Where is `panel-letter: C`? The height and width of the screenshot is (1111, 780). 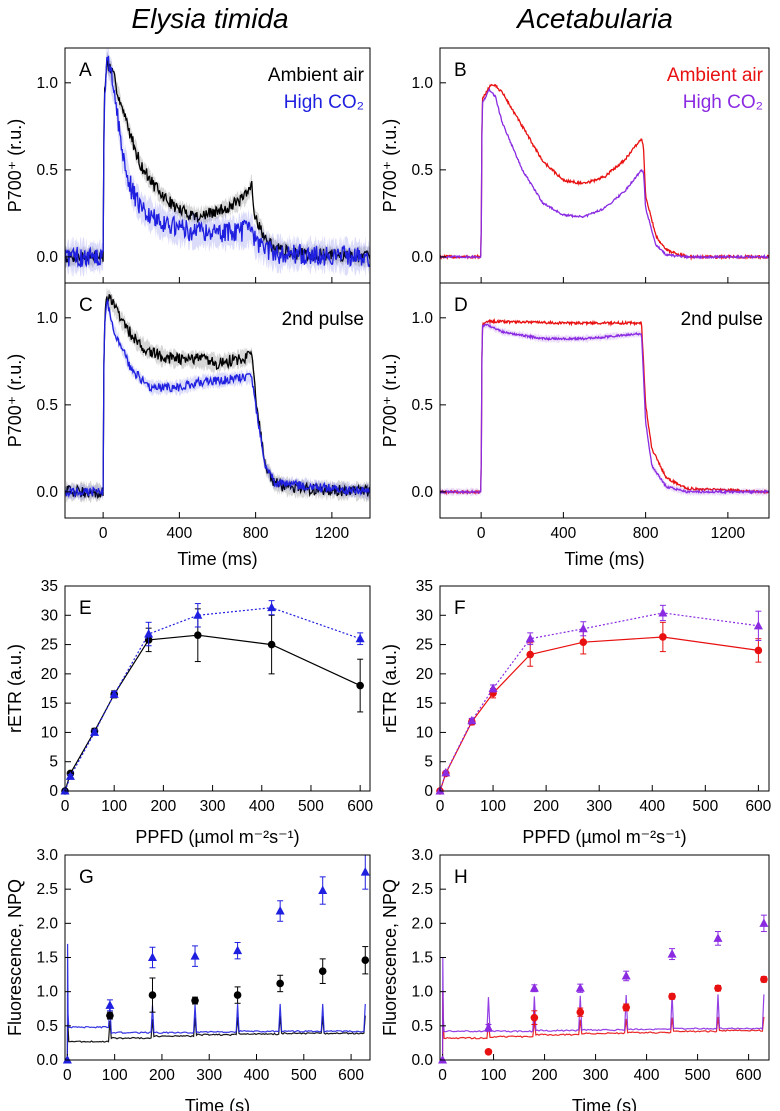 panel-letter: C is located at coordinates (86, 305).